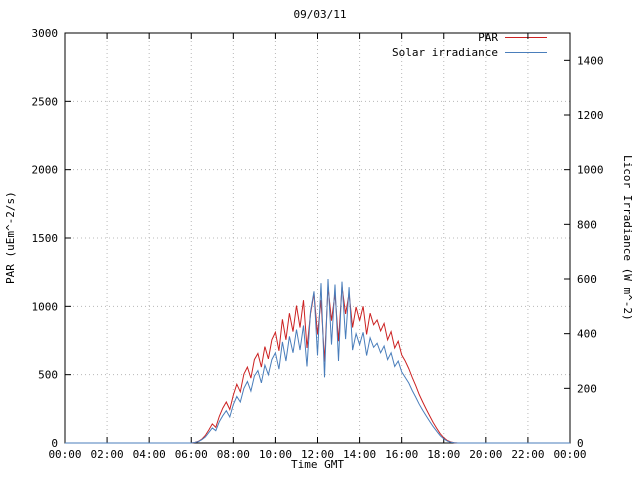  What do you see at coordinates (445, 52) in the screenshot?
I see `legend-label-solar: Solar irradiance` at bounding box center [445, 52].